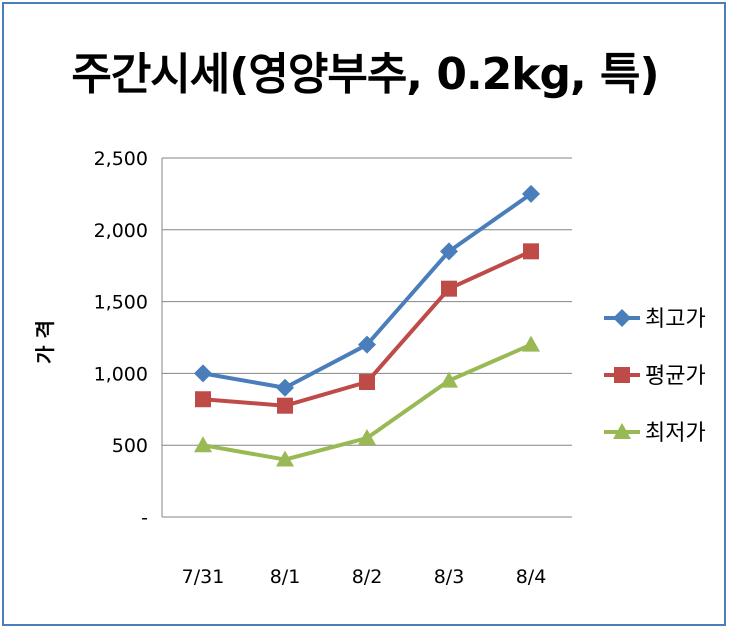  What do you see at coordinates (531, 577) in the screenshot?
I see `x-tick-label: 8/4` at bounding box center [531, 577].